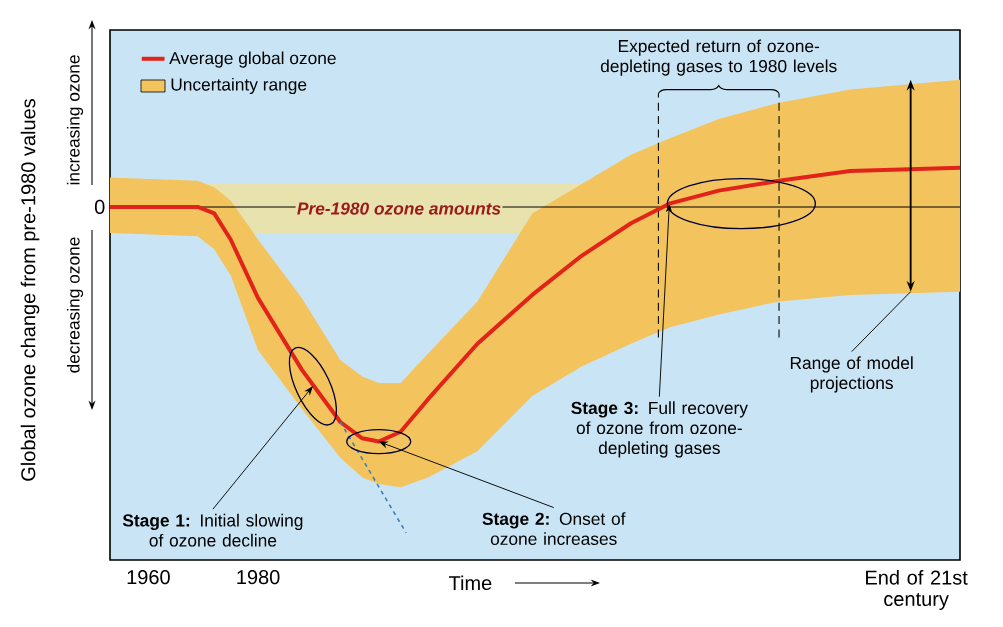 The height and width of the screenshot is (627, 1003). What do you see at coordinates (470, 583) in the screenshot?
I see `x-axis-title: Time` at bounding box center [470, 583].